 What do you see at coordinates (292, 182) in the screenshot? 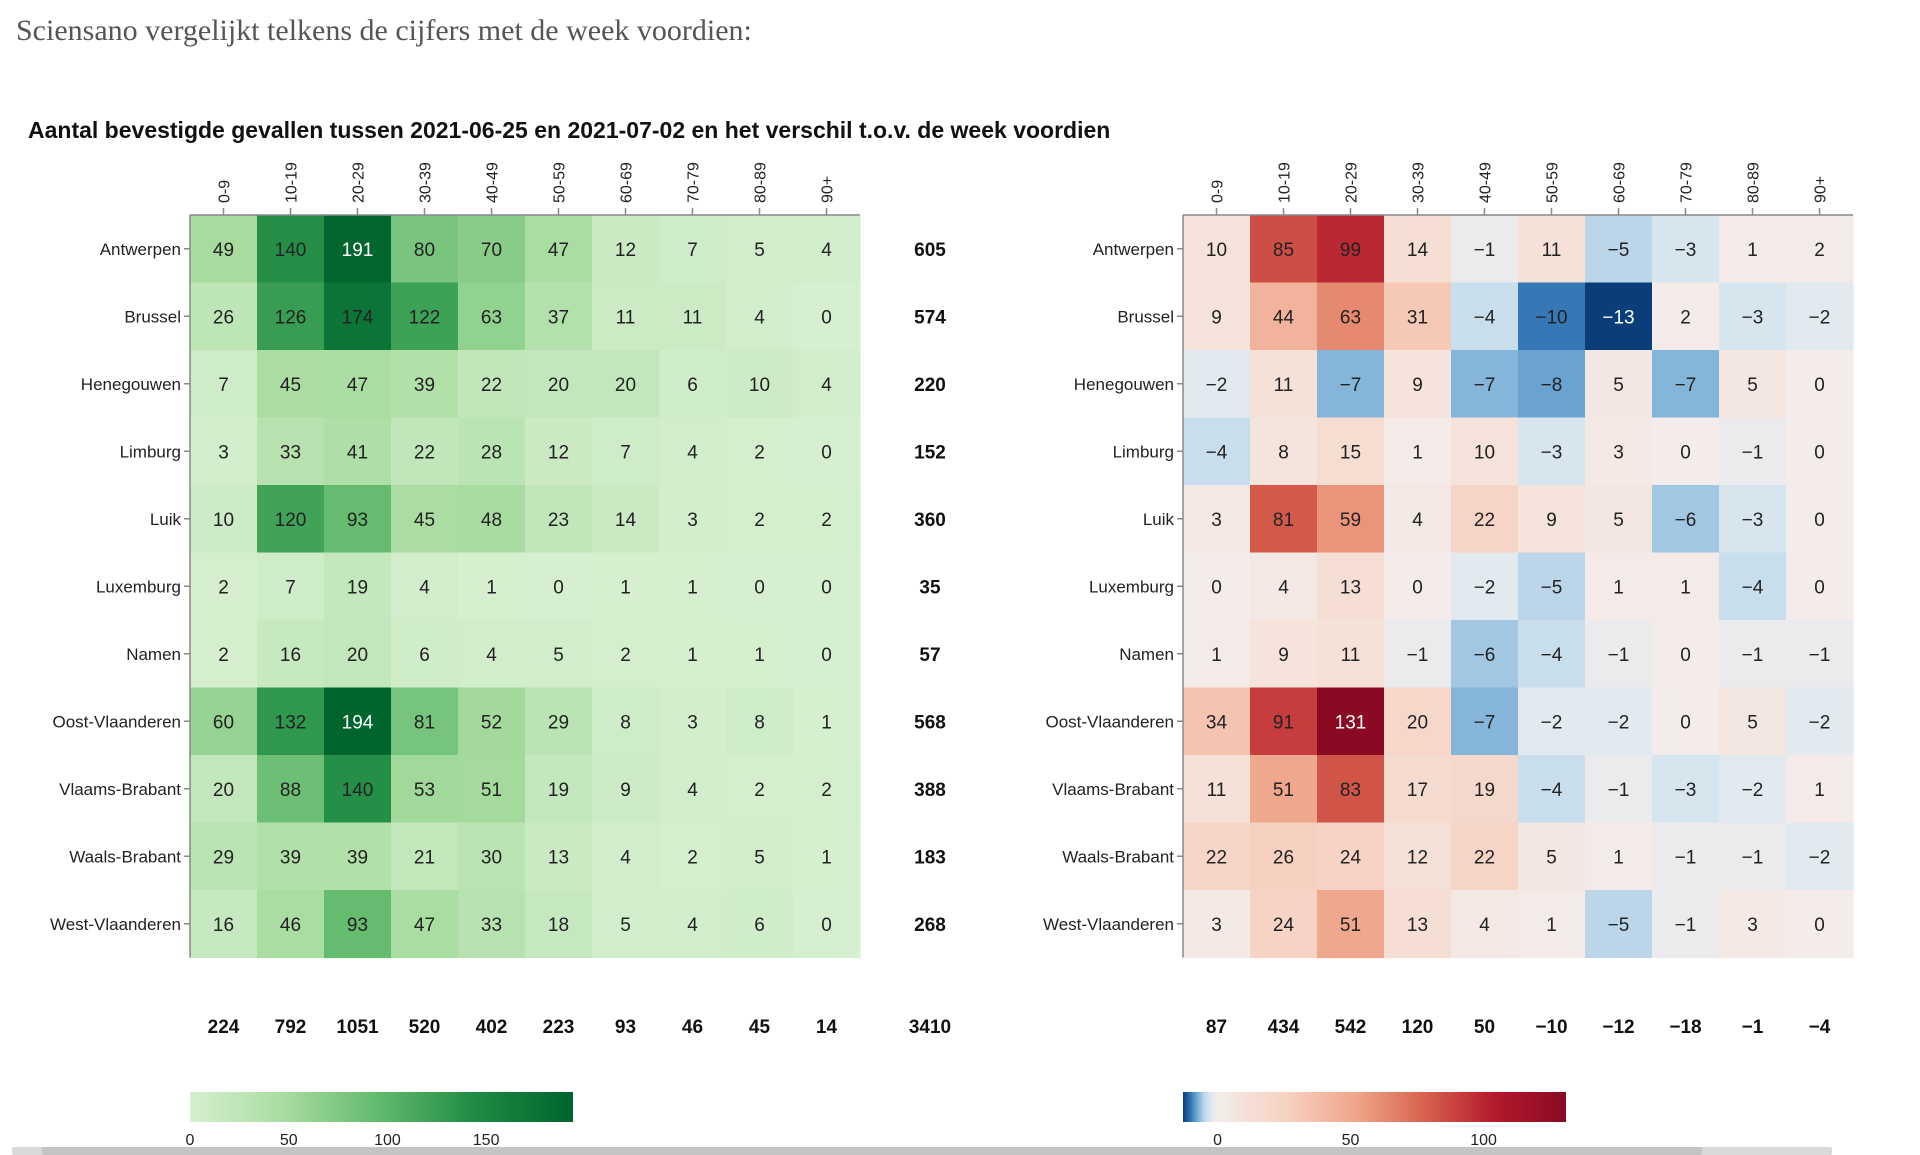
I see `x-tick-label: 10-19` at bounding box center [292, 182].